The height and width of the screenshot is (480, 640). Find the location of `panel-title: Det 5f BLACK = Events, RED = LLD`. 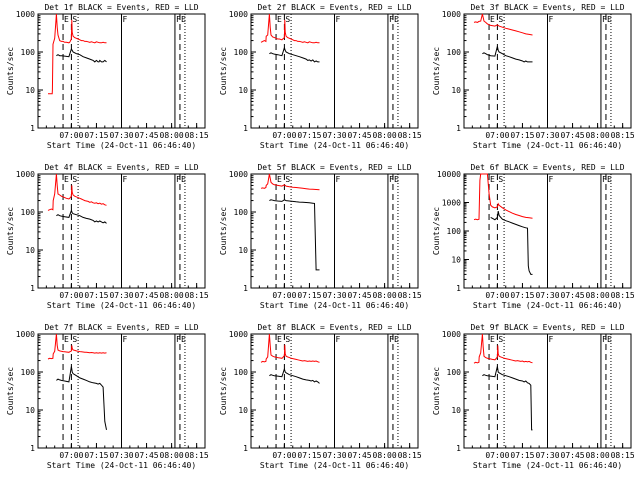

panel-title: Det 5f BLACK = Events, RED = LLD is located at coordinates (334, 167).